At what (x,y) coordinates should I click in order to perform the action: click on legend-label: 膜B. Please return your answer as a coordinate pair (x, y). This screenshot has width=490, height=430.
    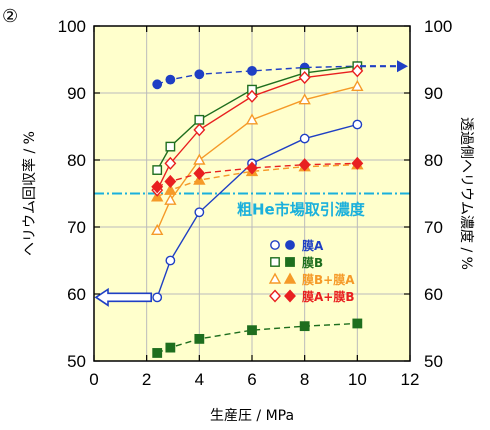
    Looking at the image, I should click on (312, 262).